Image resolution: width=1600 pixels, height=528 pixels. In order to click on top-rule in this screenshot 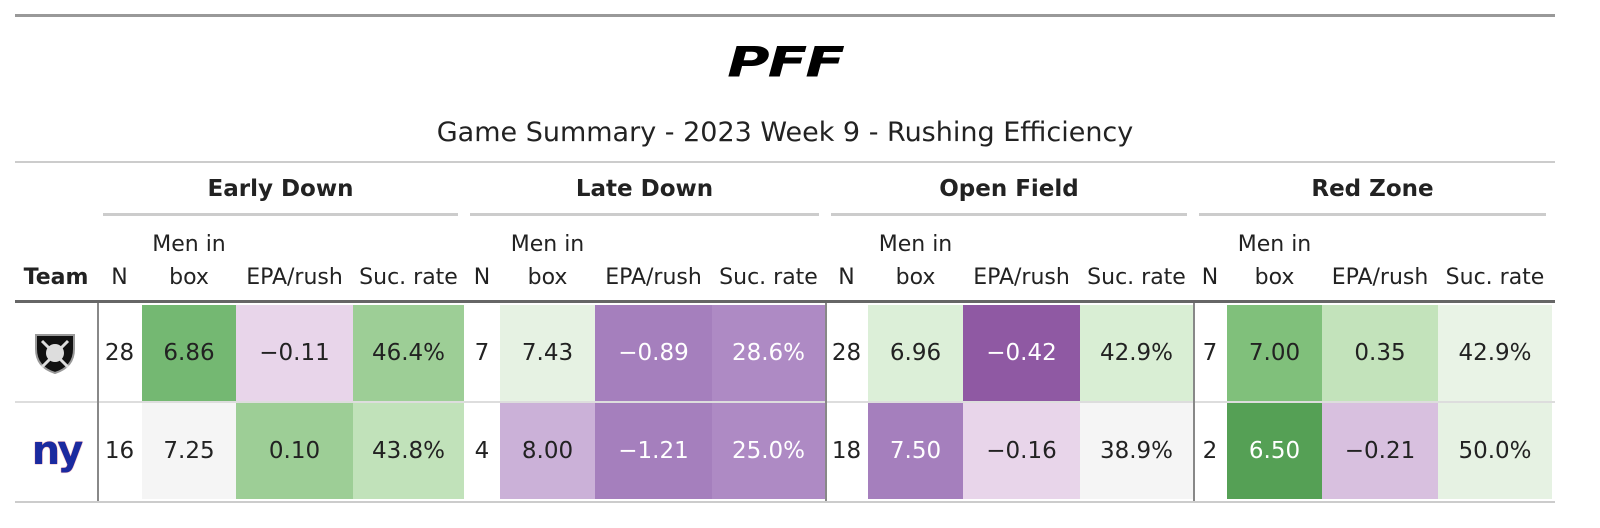, I will do `click(785, 15)`.